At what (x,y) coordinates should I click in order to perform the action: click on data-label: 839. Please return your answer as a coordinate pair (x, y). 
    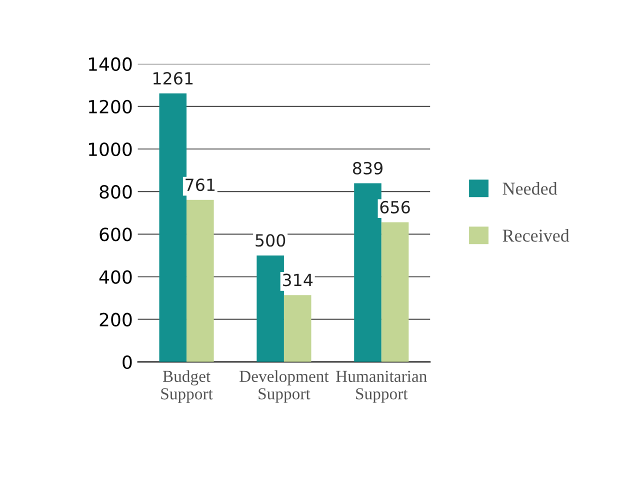
    Looking at the image, I should click on (367, 168).